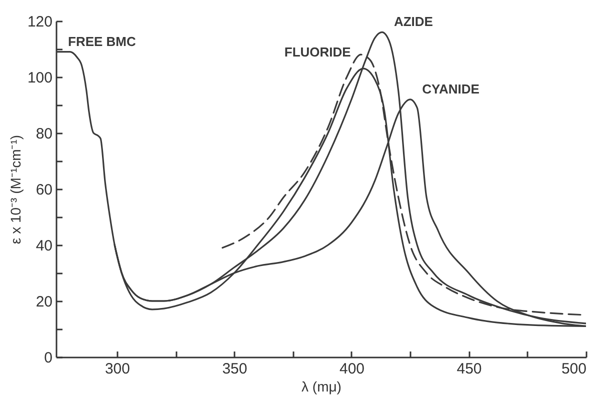 This screenshot has height=400, width=603. What do you see at coordinates (235, 369) in the screenshot?
I see `x-tick-label: 350` at bounding box center [235, 369].